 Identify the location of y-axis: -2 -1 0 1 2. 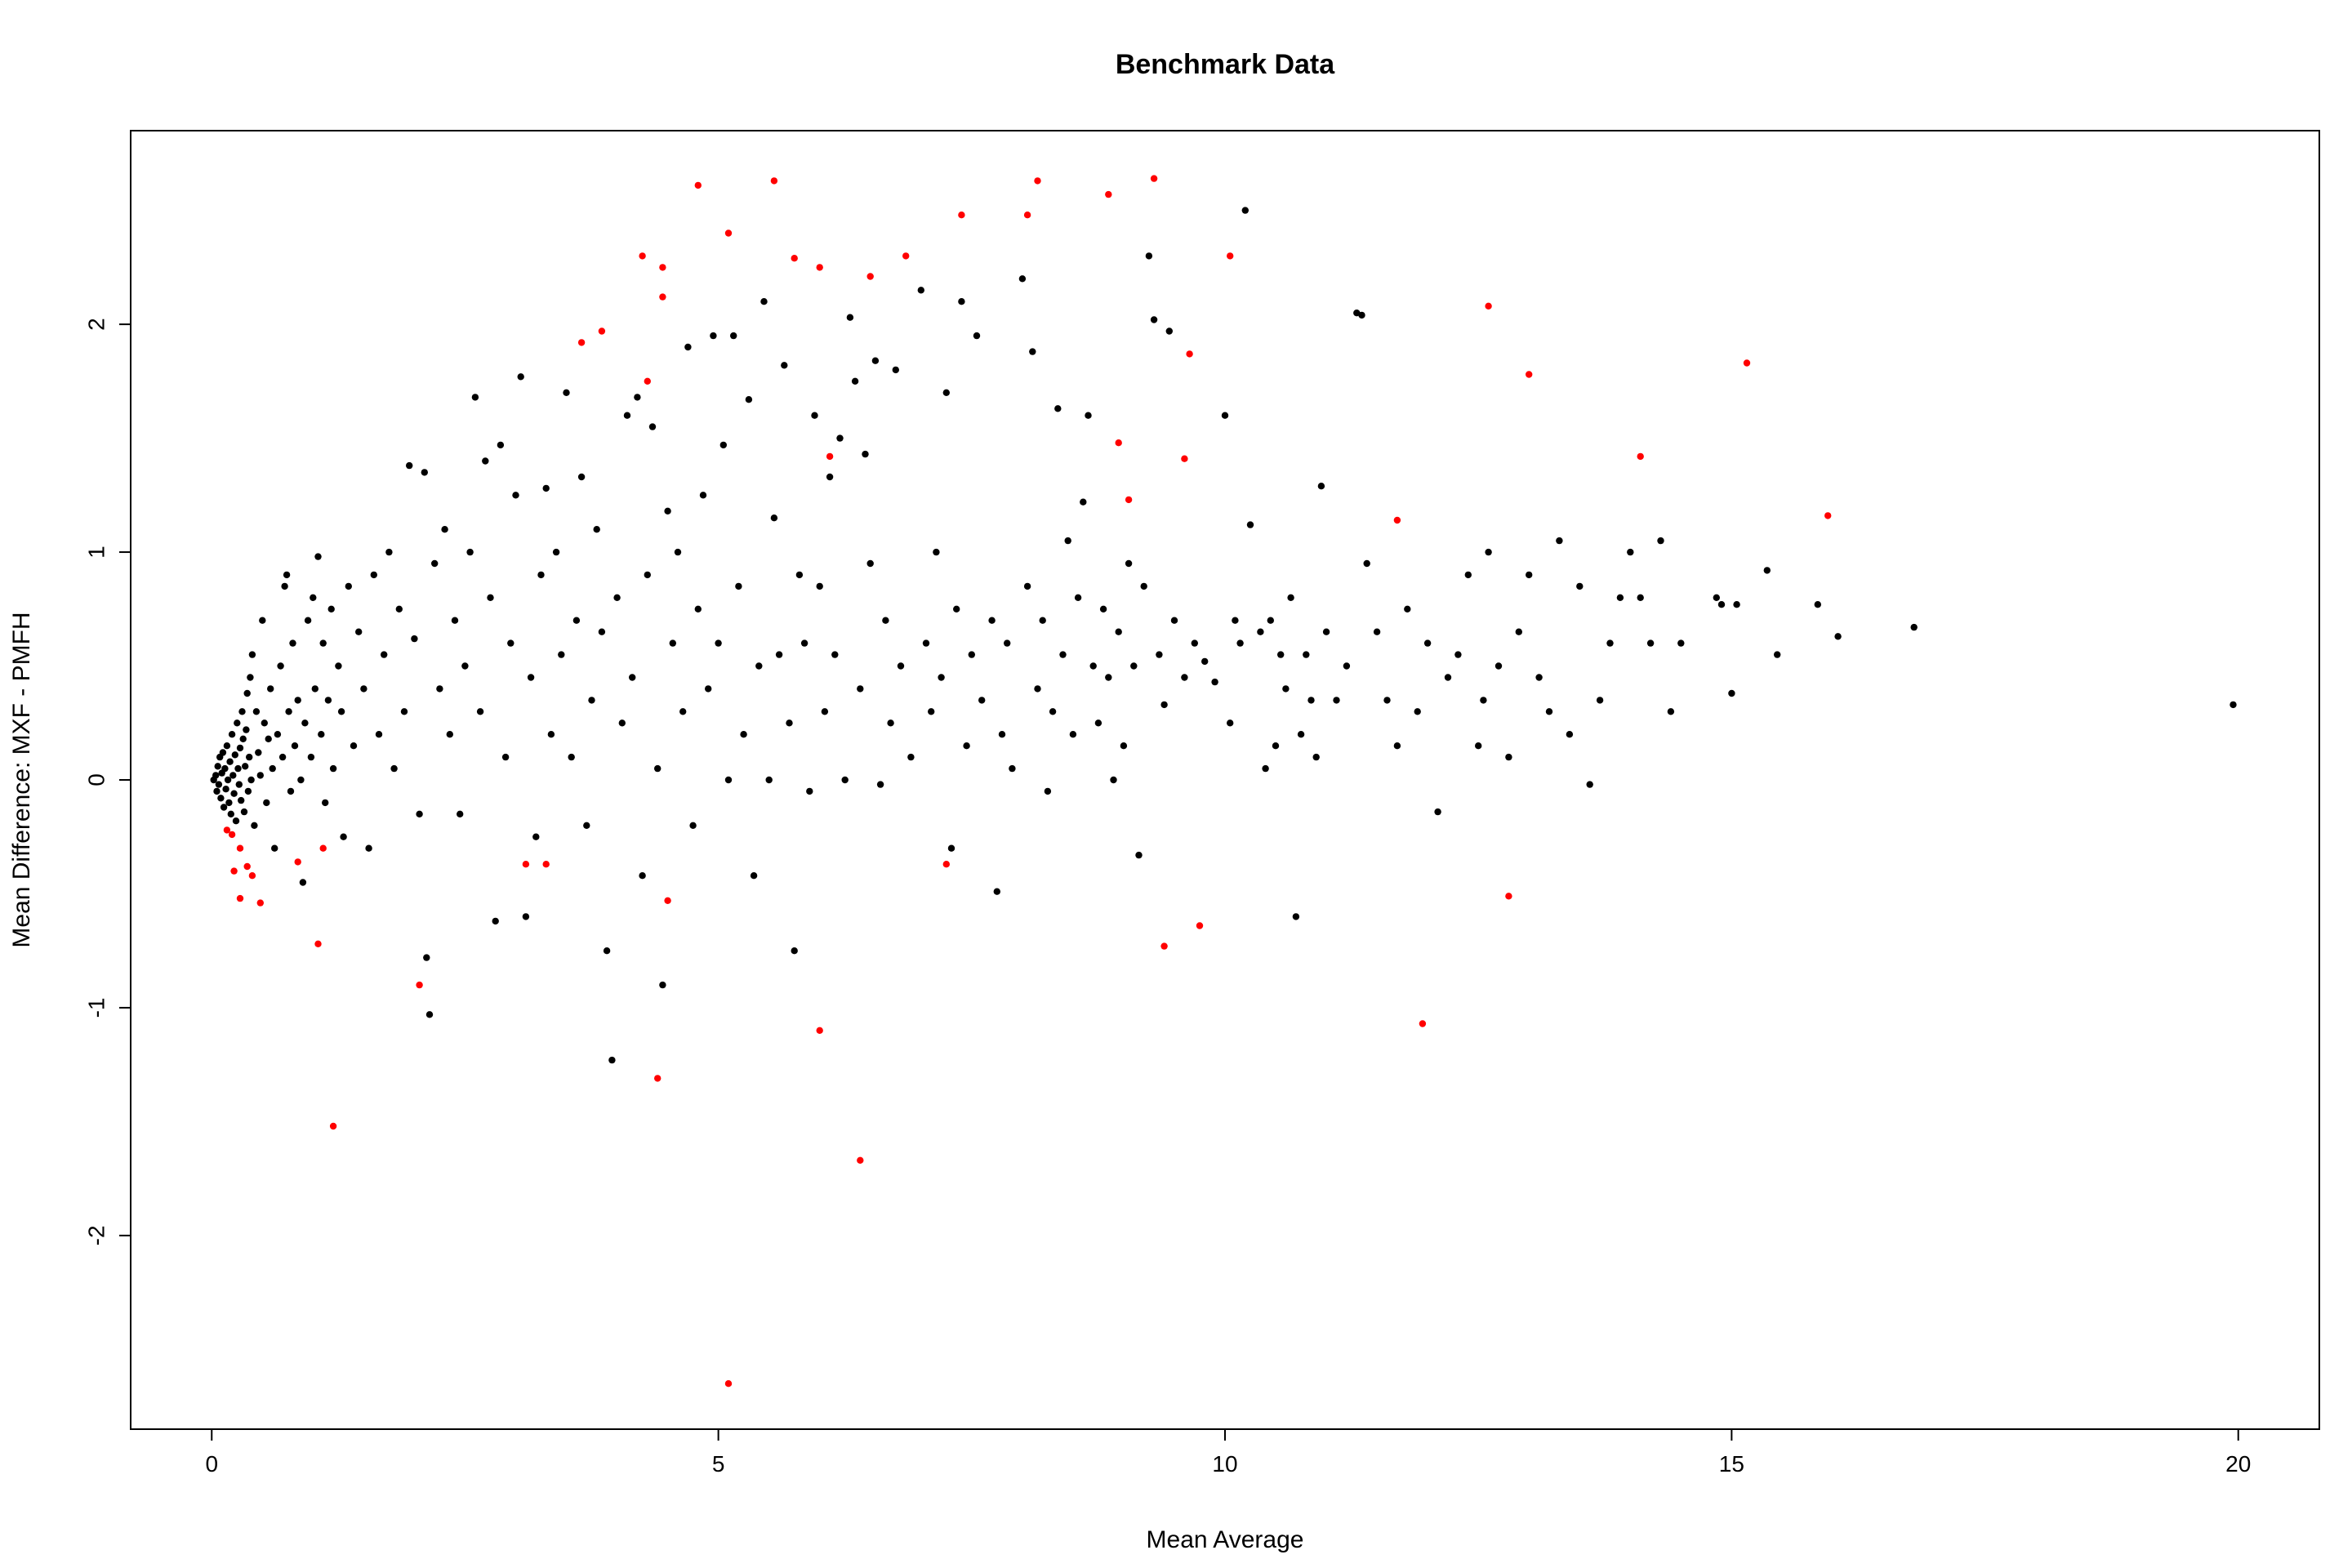
(107, 781).